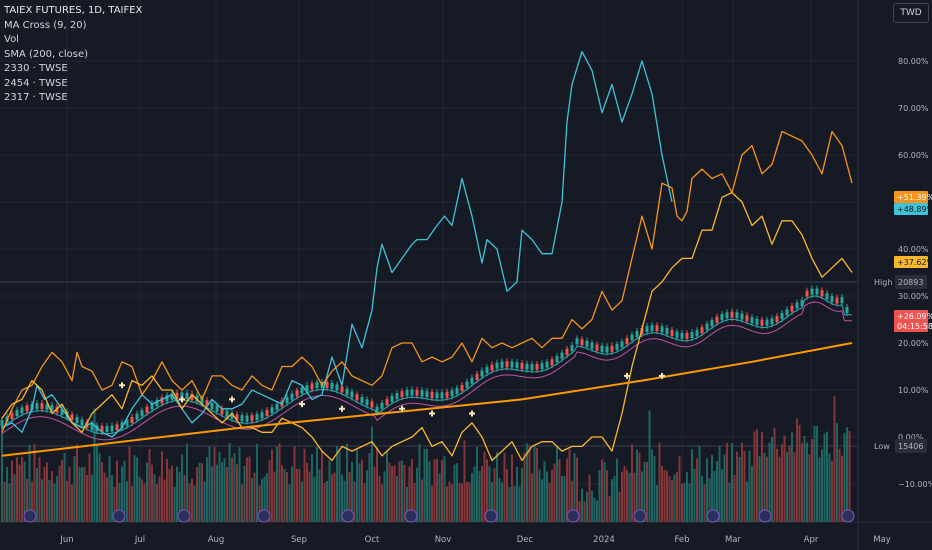 The image size is (932, 550). What do you see at coordinates (36, 97) in the screenshot?
I see `legend-compare-2317: 2317 · TWSE` at bounding box center [36, 97].